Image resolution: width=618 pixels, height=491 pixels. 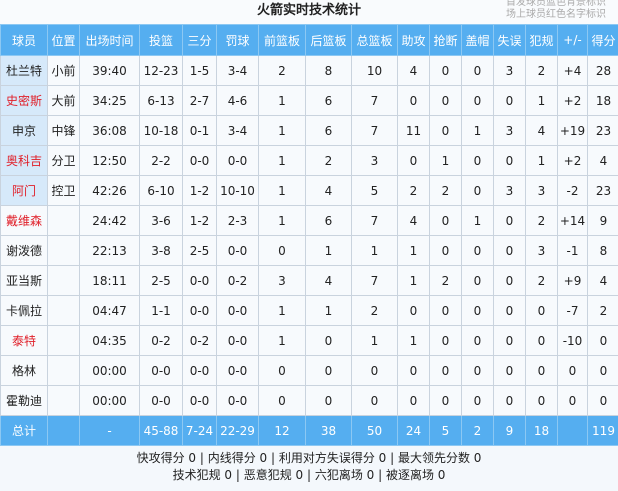 What do you see at coordinates (161, 100) in the screenshot?
I see `cell-fg: 6-13` at bounding box center [161, 100].